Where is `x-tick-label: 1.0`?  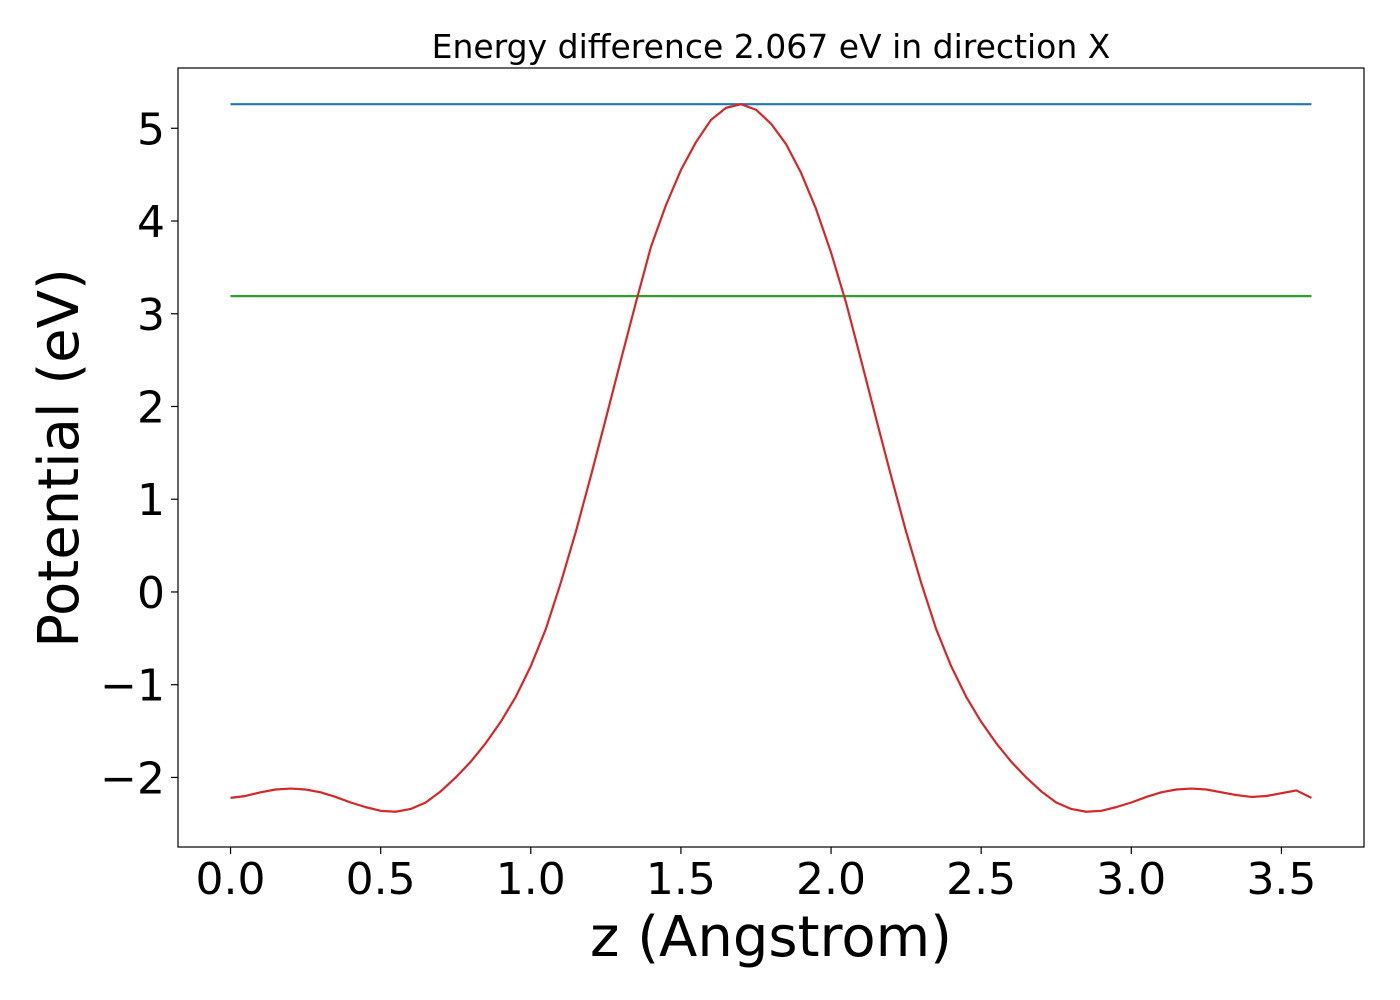
x-tick-label: 1.0 is located at coordinates (531, 879).